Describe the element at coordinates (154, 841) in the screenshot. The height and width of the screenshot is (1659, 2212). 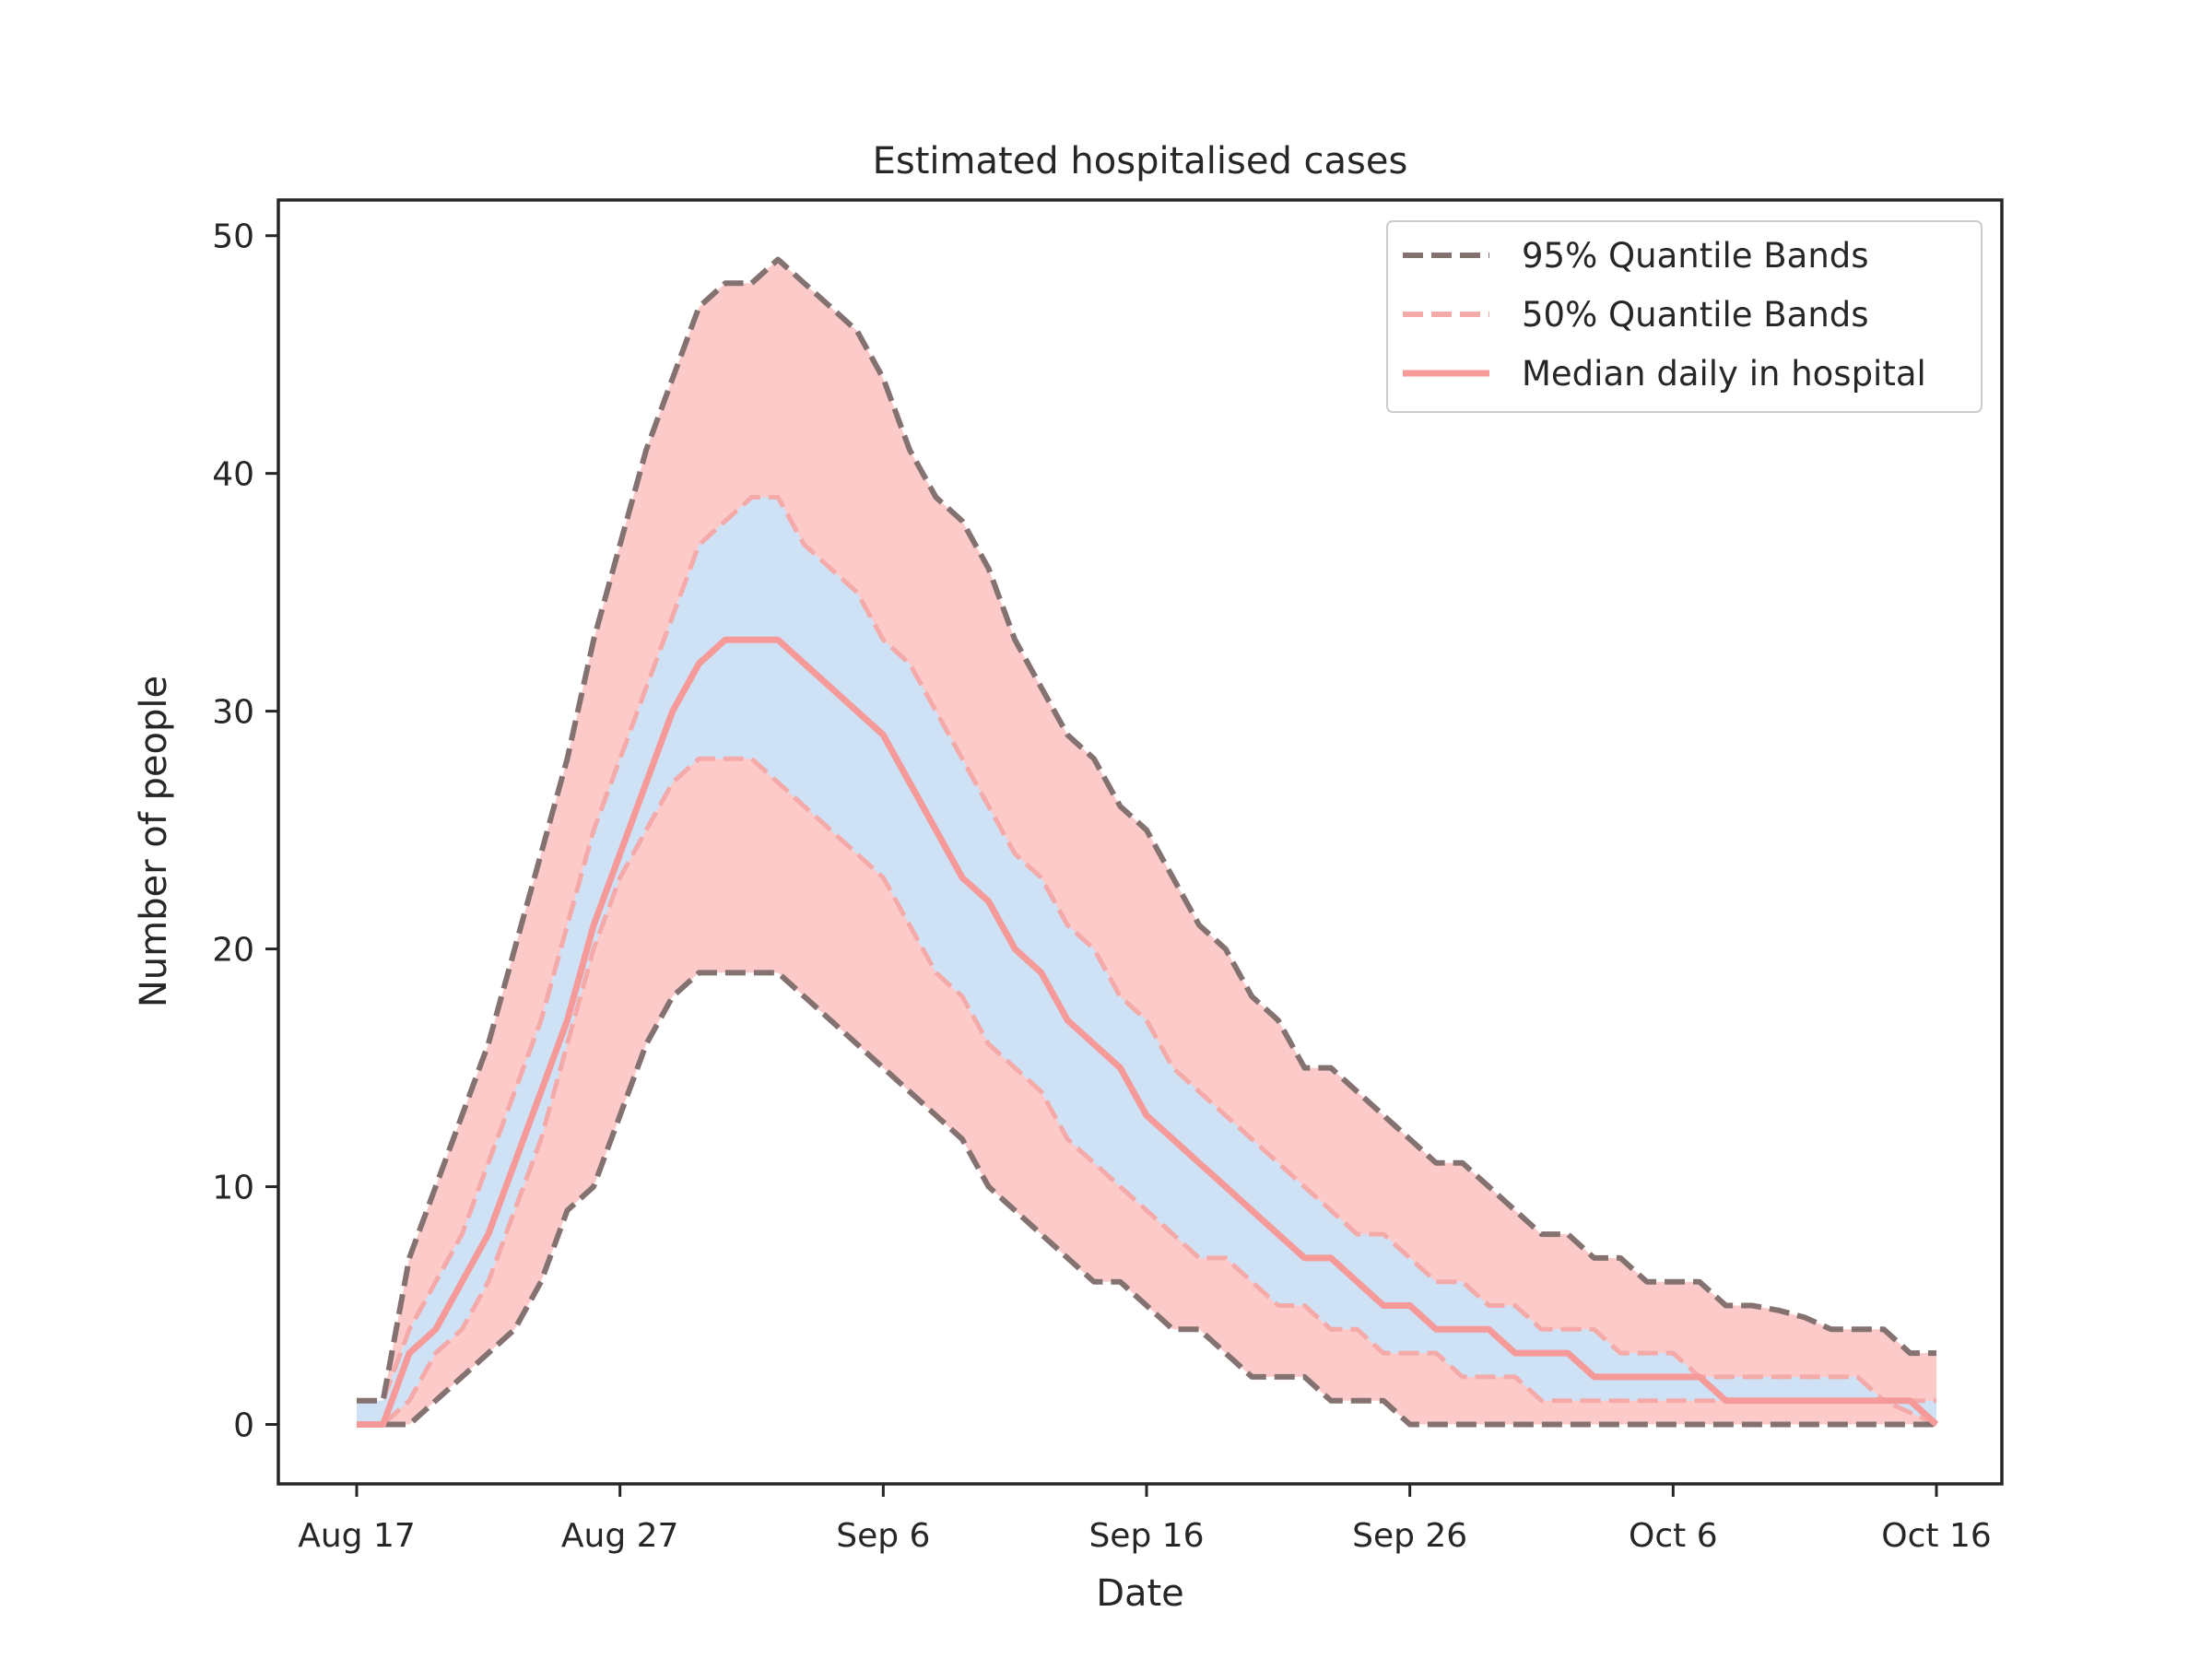
I see `y-axis-label: Number of people` at that location.